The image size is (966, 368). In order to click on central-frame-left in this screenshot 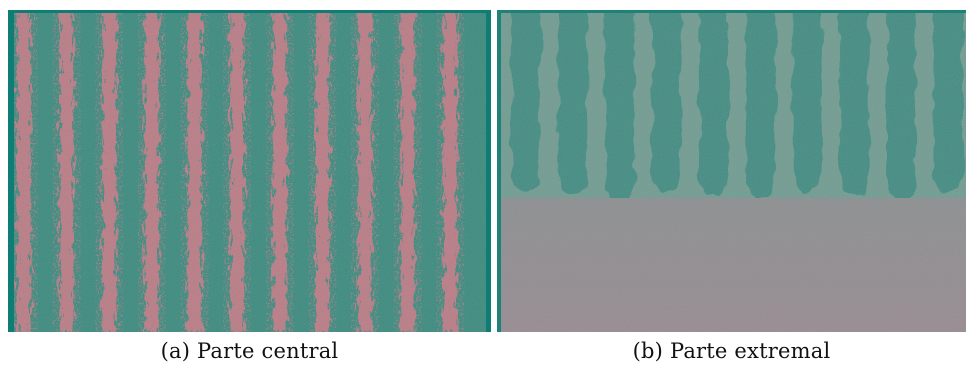, I will do `click(11, 171)`.